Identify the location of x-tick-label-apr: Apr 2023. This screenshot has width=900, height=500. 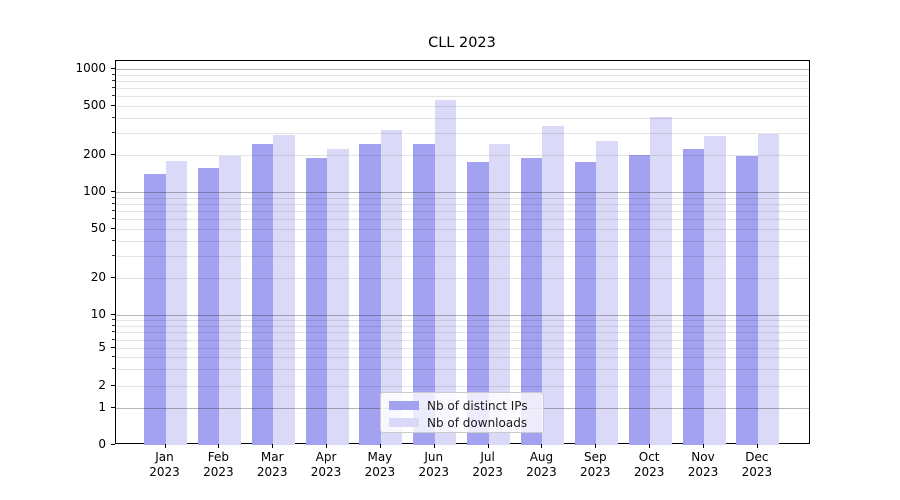
(326, 464).